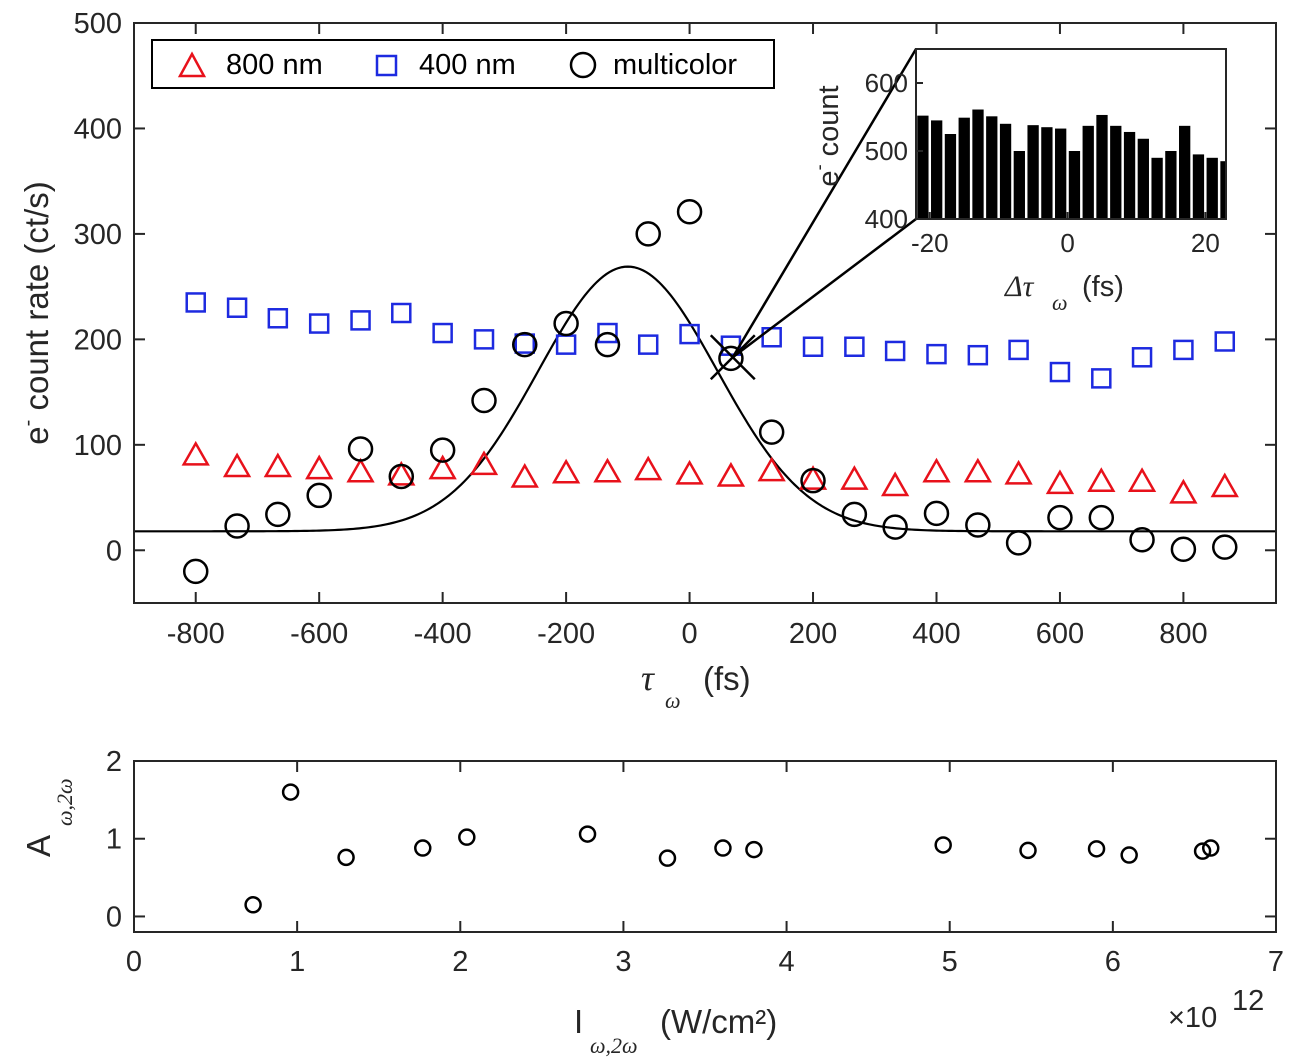 Image resolution: width=1295 pixels, height=1062 pixels. I want to click on svg-text: (W/cm²), so click(718, 1021).